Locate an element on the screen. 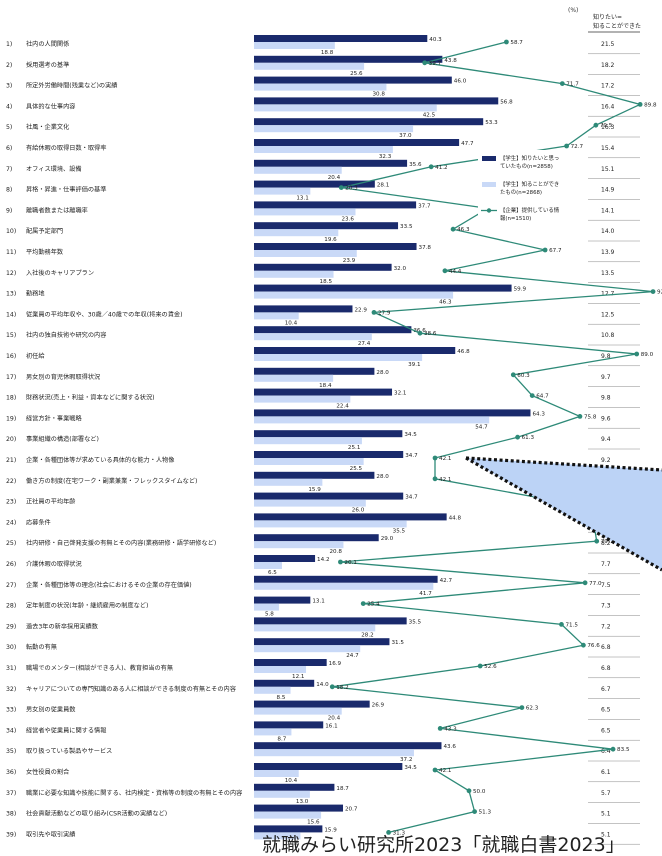 The height and width of the screenshot is (856, 662). category-label: 初任給 is located at coordinates (35, 356).